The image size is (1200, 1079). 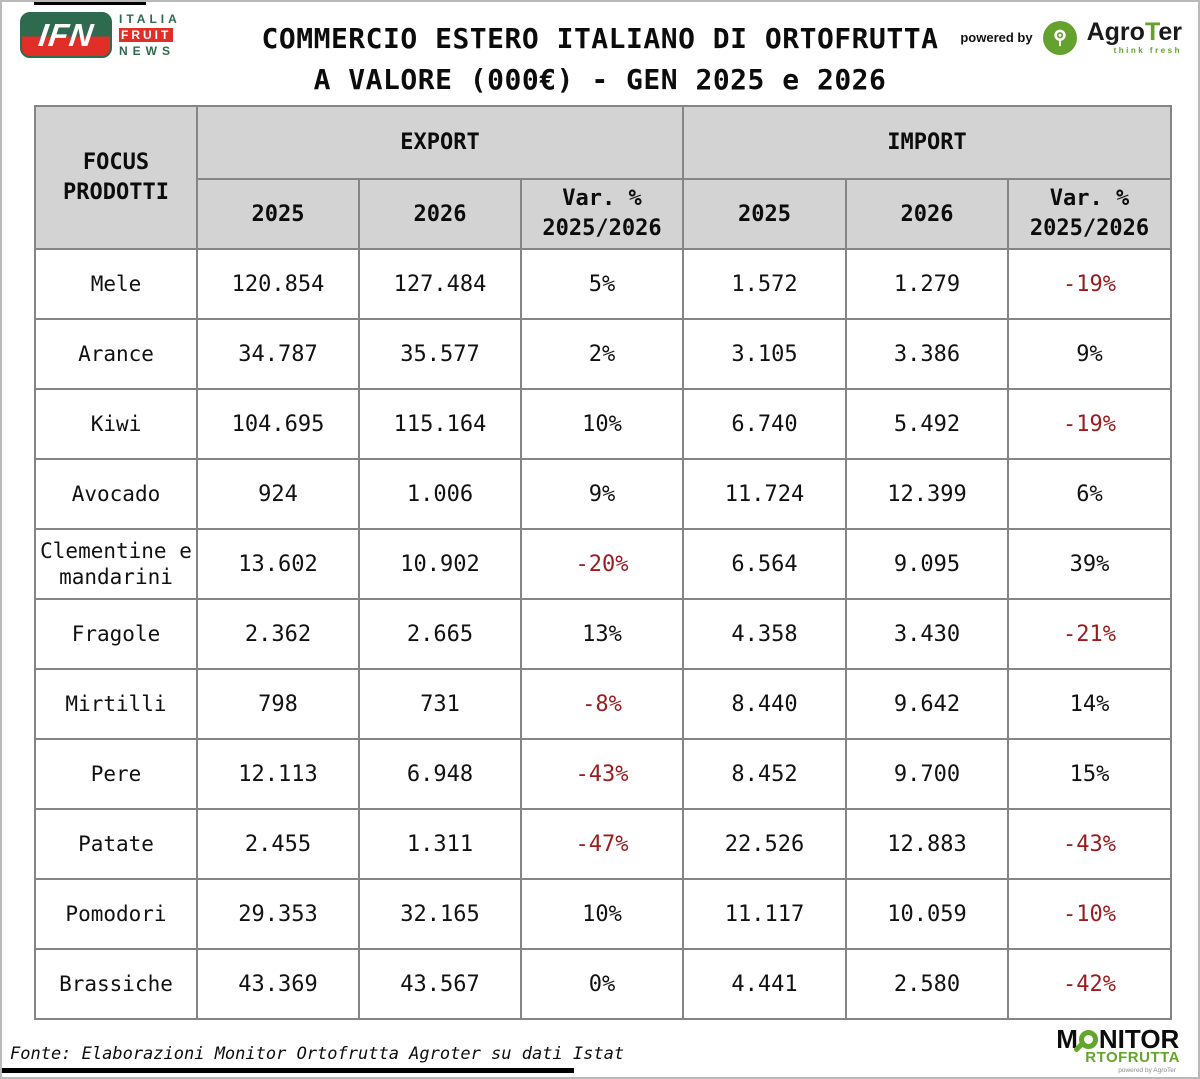 I want to click on ifn-fruit-label: FRUIT, so click(x=146, y=35).